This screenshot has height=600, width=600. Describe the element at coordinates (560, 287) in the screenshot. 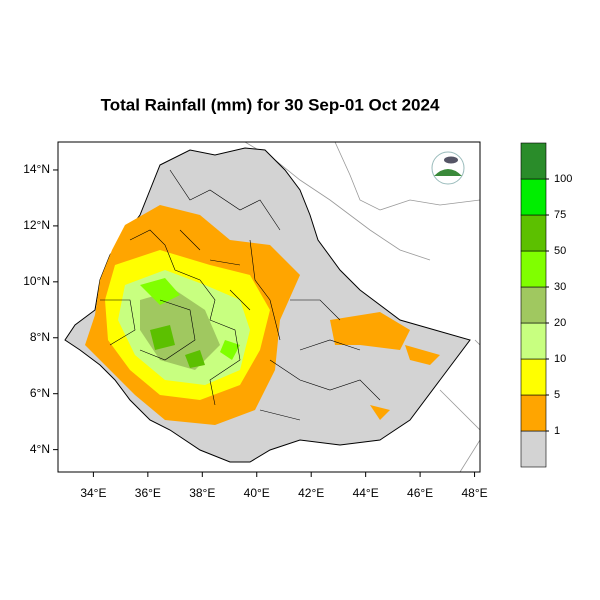

I see `colorbar-label: 30` at that location.